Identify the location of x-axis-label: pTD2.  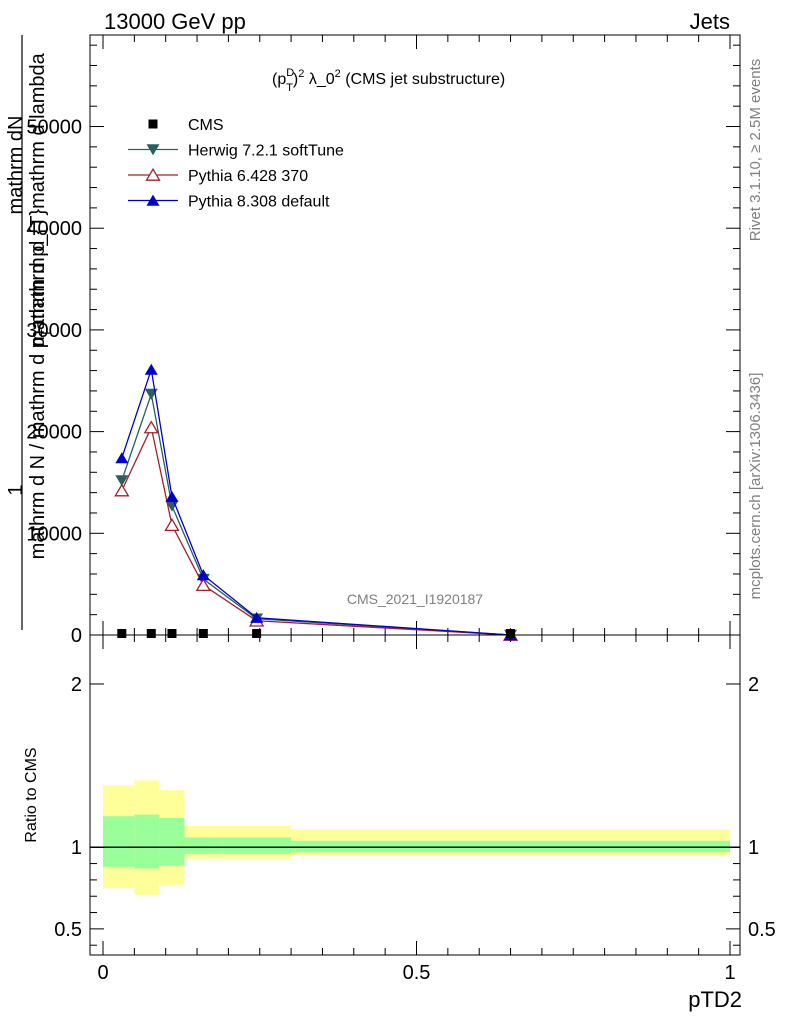
(715, 999).